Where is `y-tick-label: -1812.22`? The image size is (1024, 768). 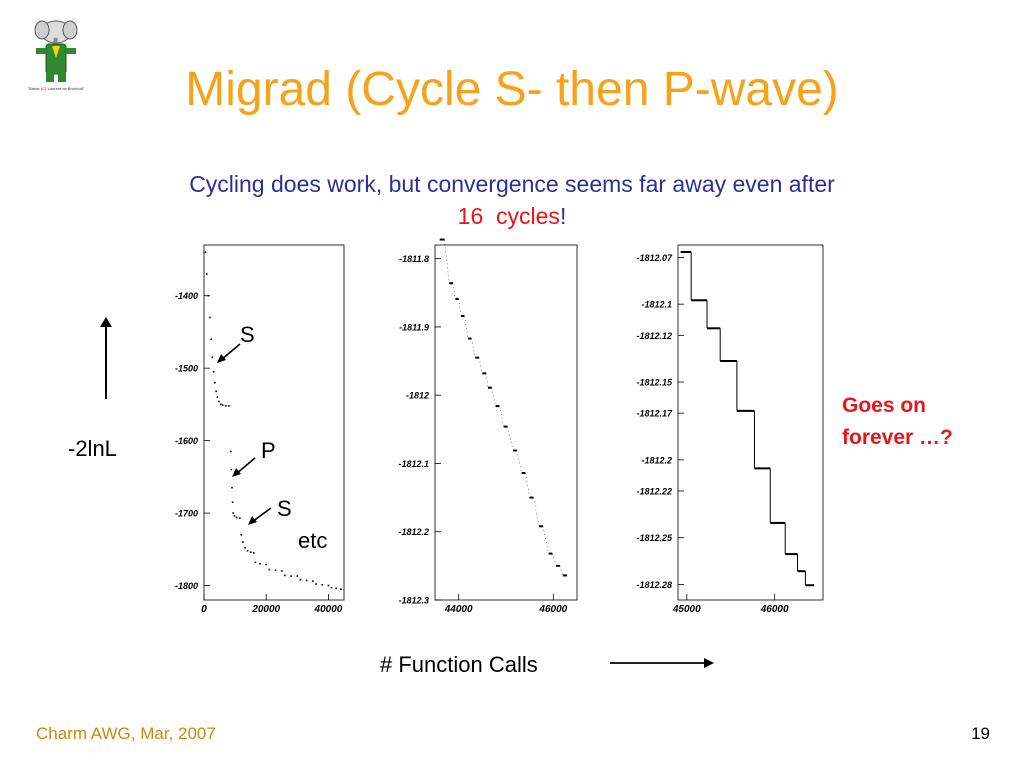 y-tick-label: -1812.22 is located at coordinates (654, 492).